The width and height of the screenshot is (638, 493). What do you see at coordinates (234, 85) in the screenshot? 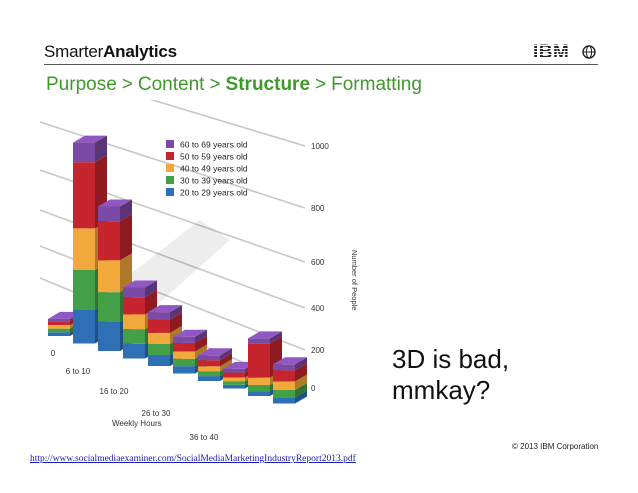
I see `breadcrumb: Purpose > Content > Structure > Formatting` at bounding box center [234, 85].